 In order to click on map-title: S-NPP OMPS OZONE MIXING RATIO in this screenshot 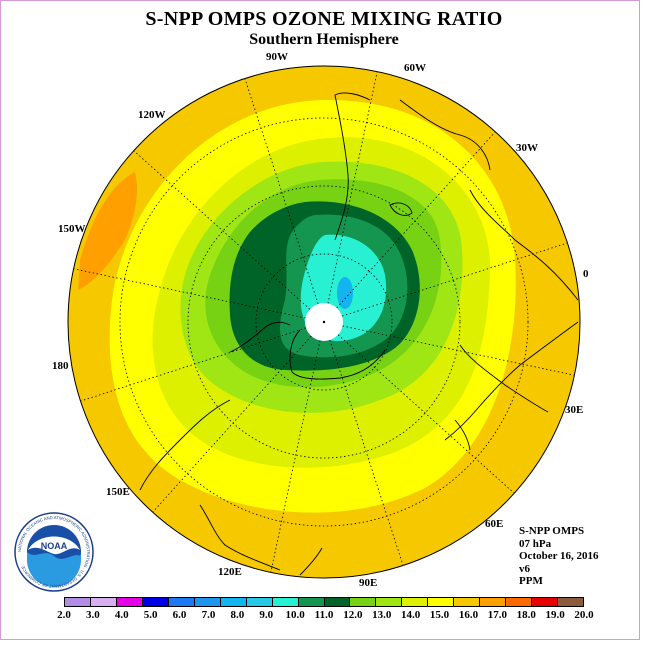, I will do `click(324, 19)`.